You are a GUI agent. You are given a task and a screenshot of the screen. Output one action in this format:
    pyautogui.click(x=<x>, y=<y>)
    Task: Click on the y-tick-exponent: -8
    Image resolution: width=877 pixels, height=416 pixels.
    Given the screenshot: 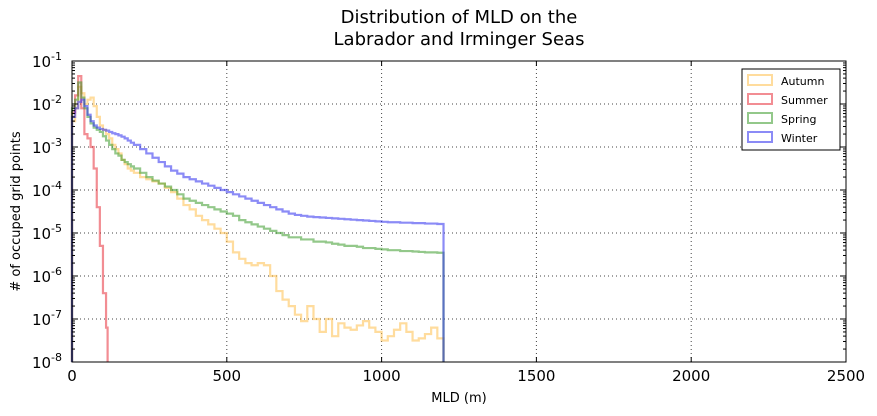 What is the action you would take?
    pyautogui.click(x=56, y=357)
    